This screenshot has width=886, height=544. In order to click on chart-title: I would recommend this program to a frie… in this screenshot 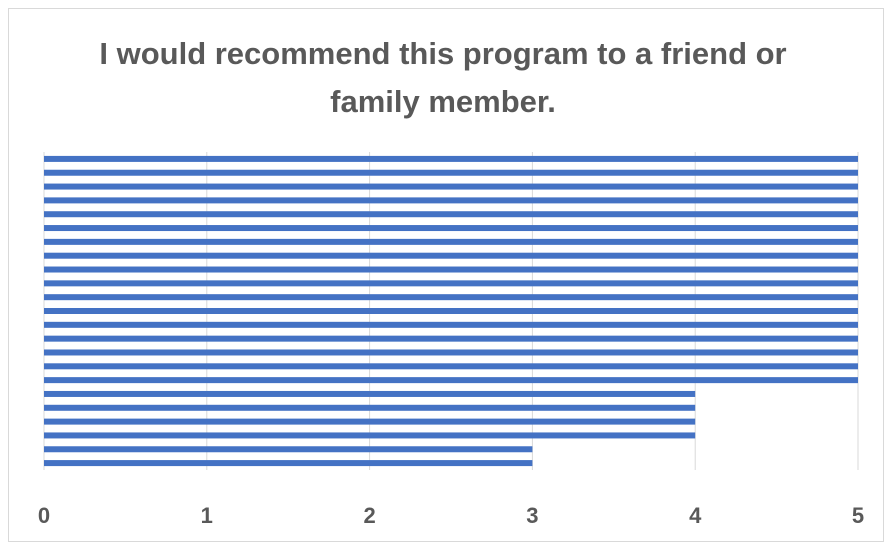, I will do `click(443, 77)`.